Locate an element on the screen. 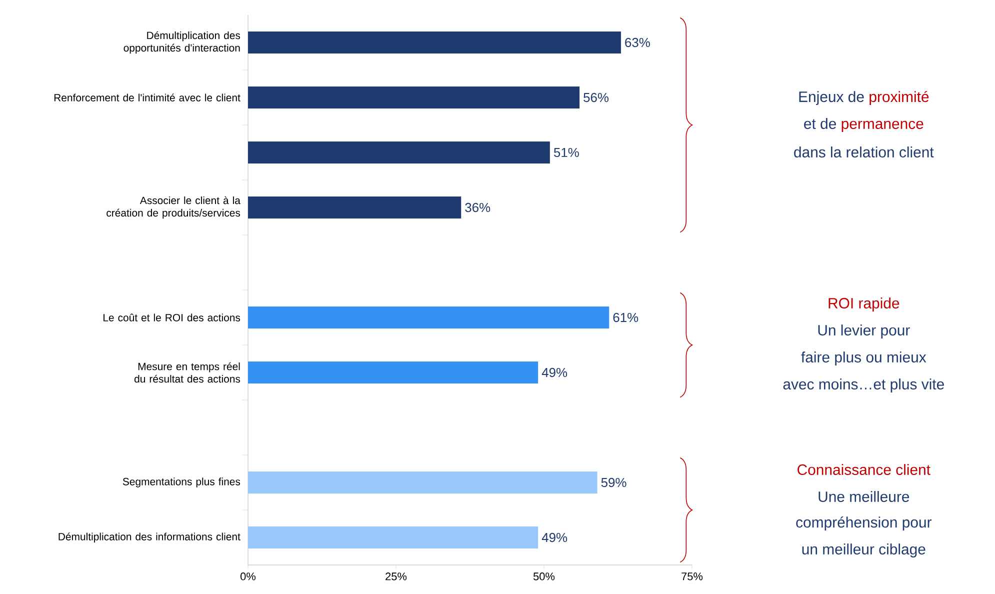  text: compréhension pour is located at coordinates (864, 523).